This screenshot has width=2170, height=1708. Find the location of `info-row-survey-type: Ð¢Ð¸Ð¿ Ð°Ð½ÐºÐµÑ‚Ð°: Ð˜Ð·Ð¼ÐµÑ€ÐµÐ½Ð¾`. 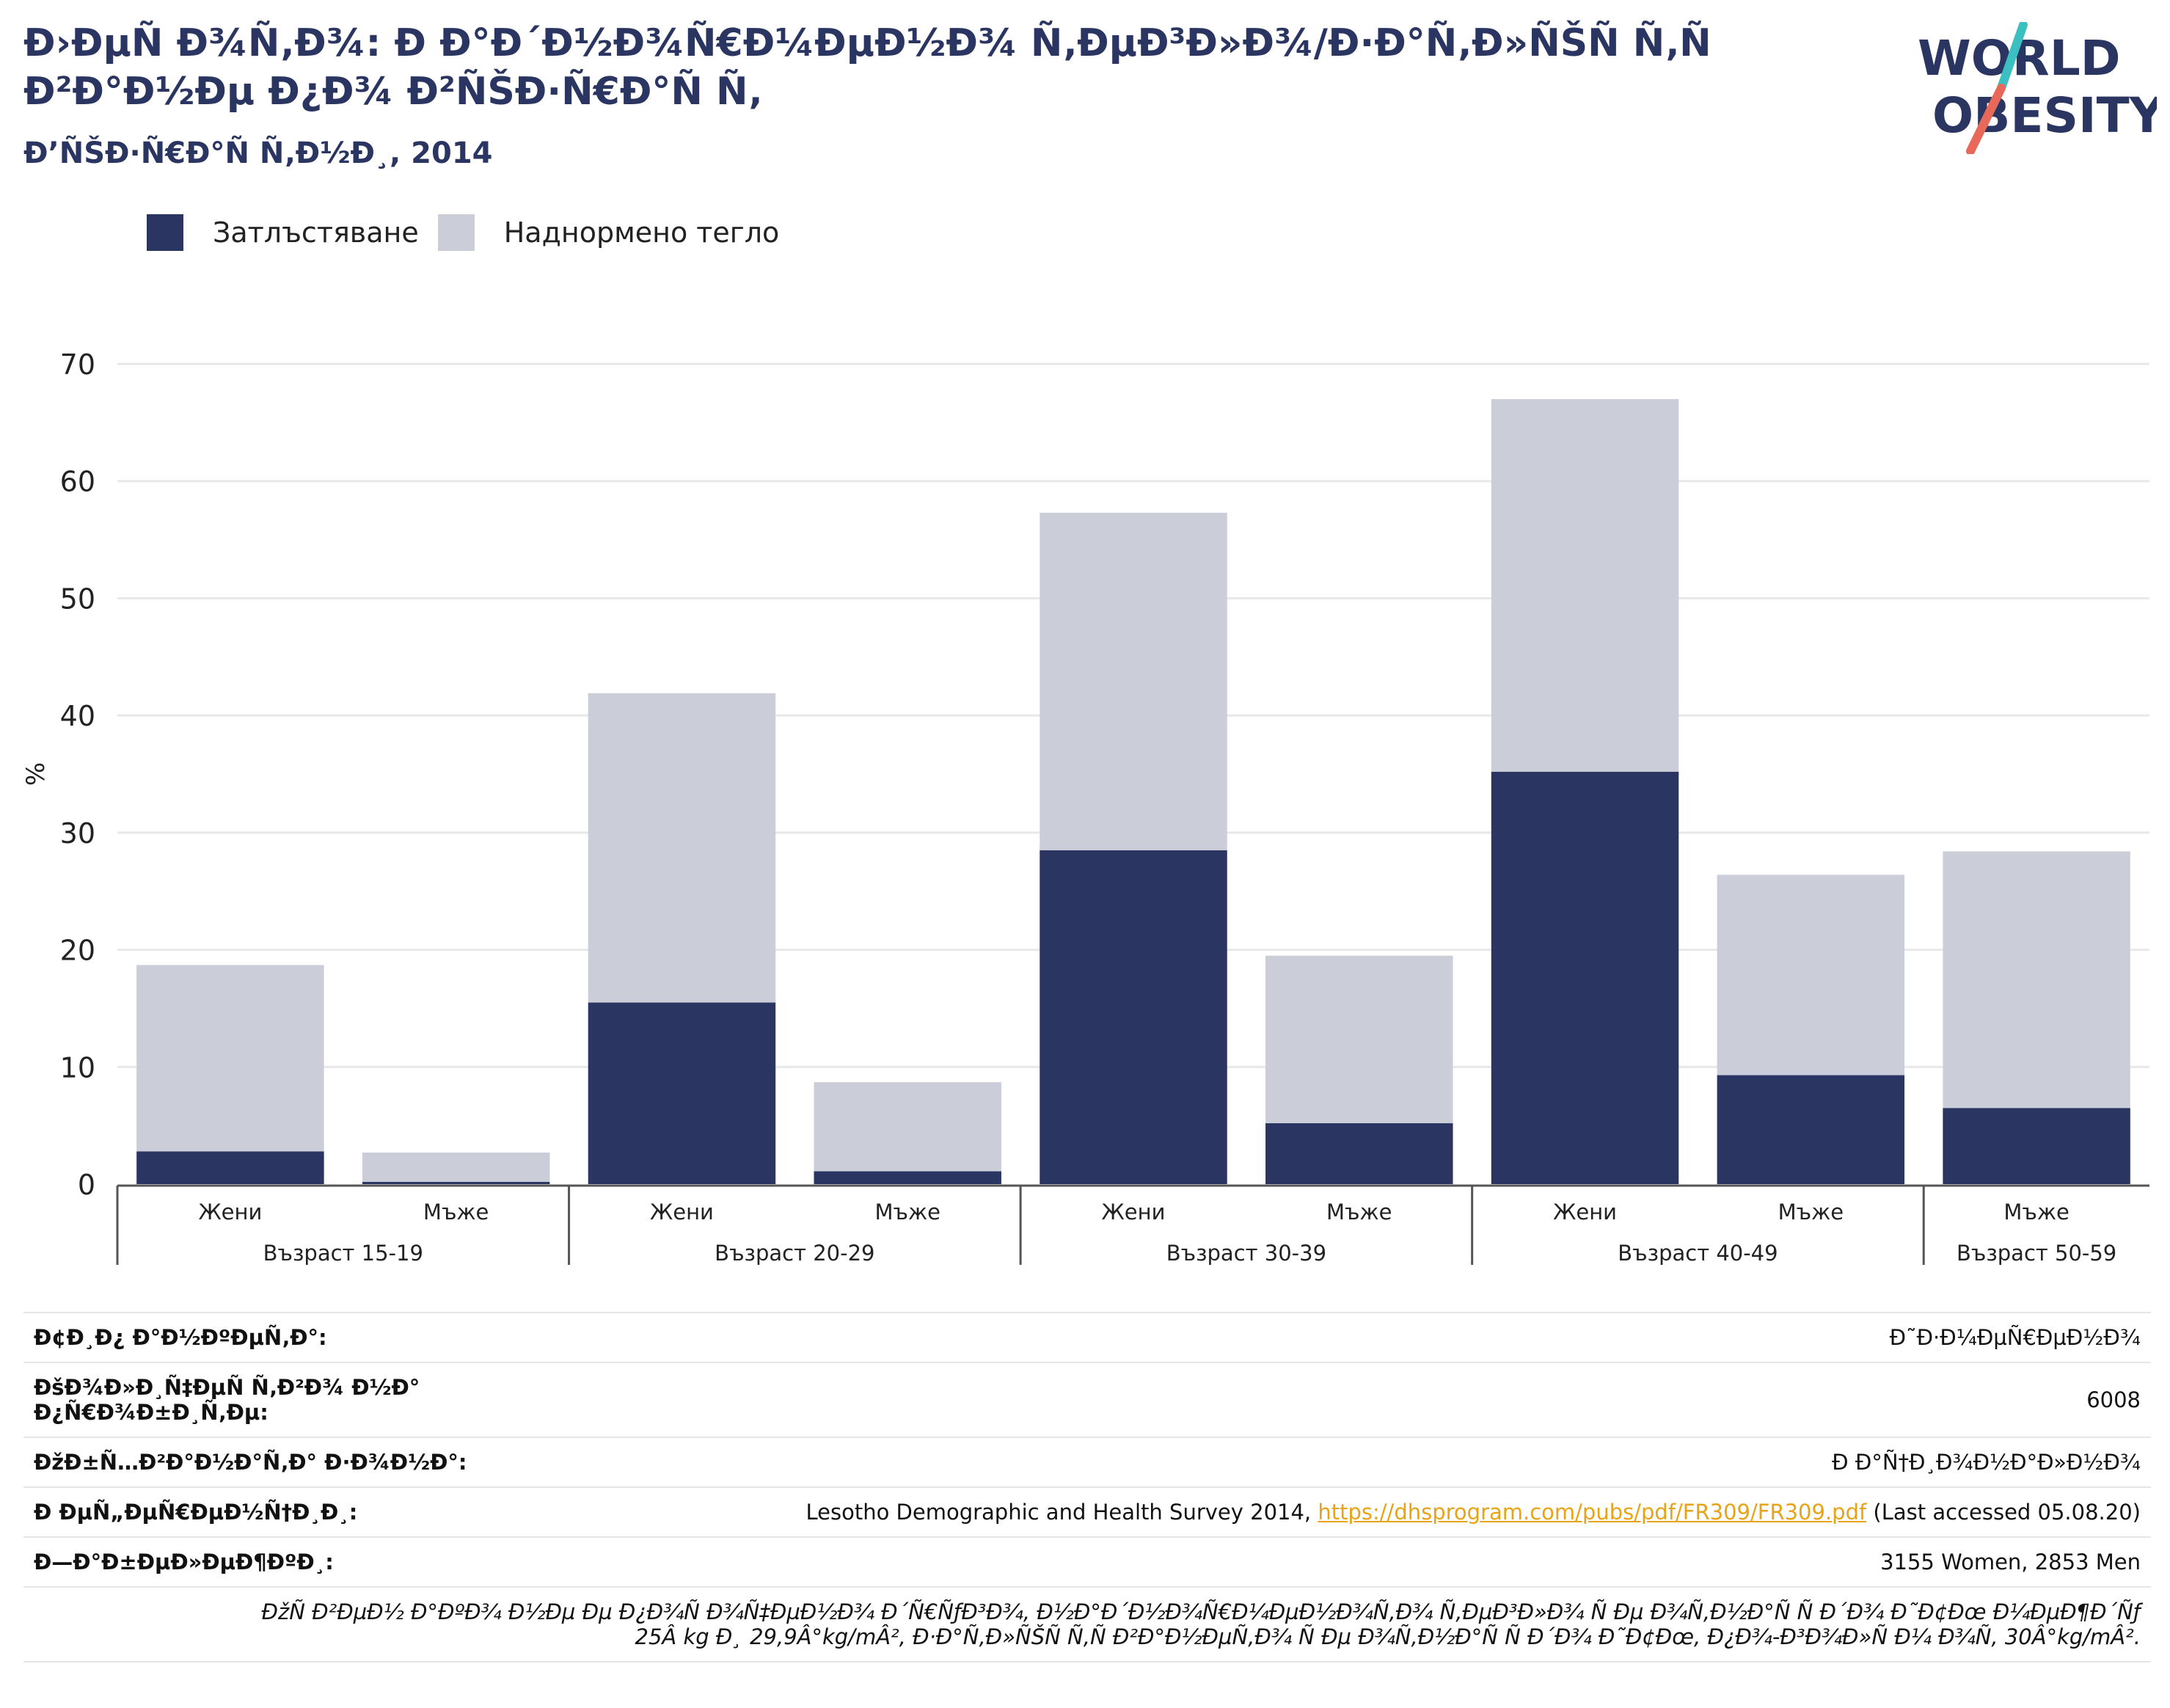

info-row-survey-type: Ð¢Ð¸Ð¿ Ð°Ð½ÐºÐµÑ‚Ð°: Ð˜Ð·Ð¼ÐµÑ€ÐµÐ½Ð¾ is located at coordinates (1087, 1337).